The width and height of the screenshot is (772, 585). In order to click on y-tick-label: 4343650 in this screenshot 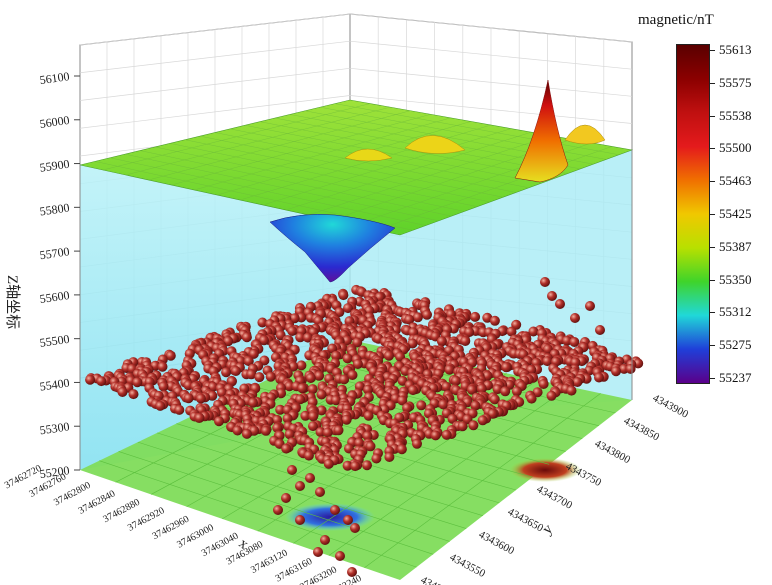, I will do `click(526, 520)`.